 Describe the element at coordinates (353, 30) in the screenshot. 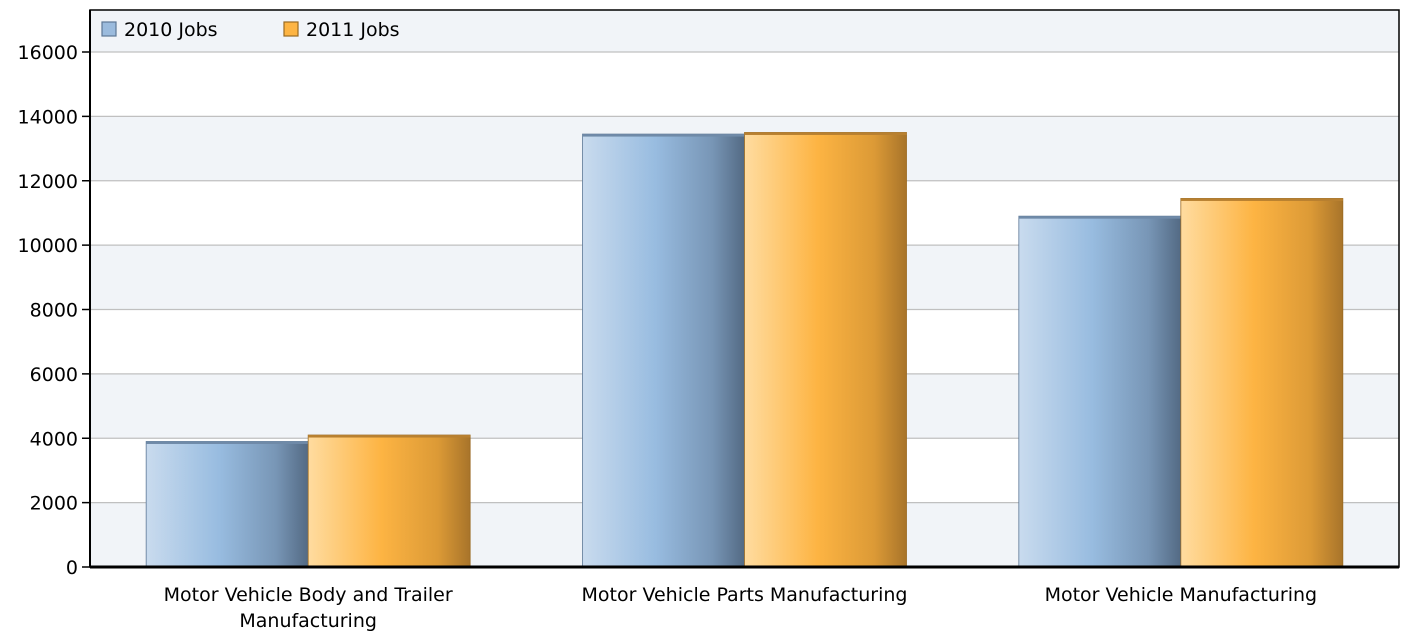

I see `legend-label: 2011 Jobs` at that location.